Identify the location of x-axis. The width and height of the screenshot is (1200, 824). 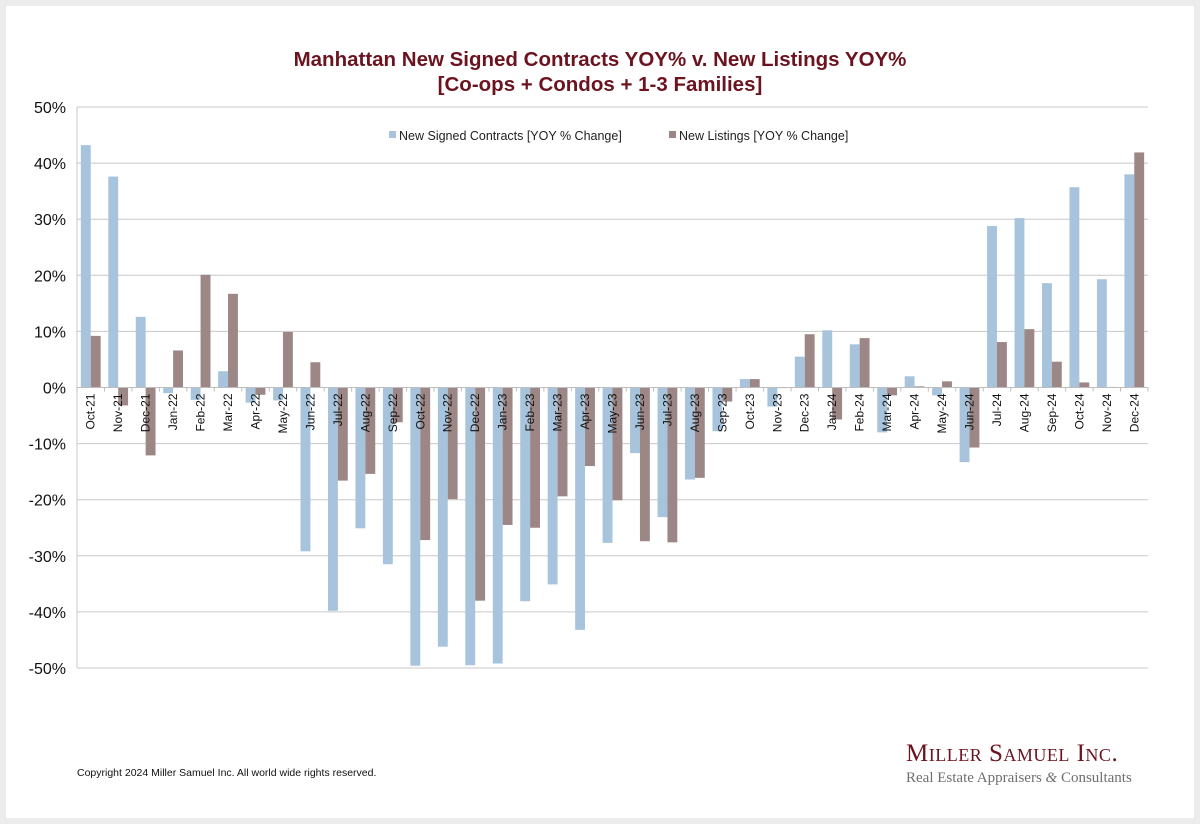
(612, 389).